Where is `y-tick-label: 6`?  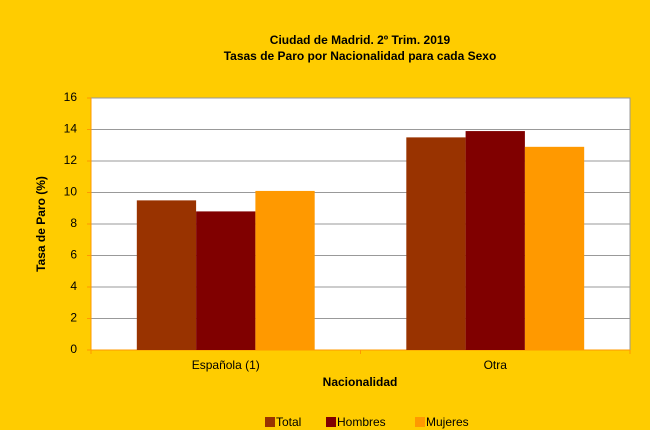 y-tick-label: 6 is located at coordinates (73, 255).